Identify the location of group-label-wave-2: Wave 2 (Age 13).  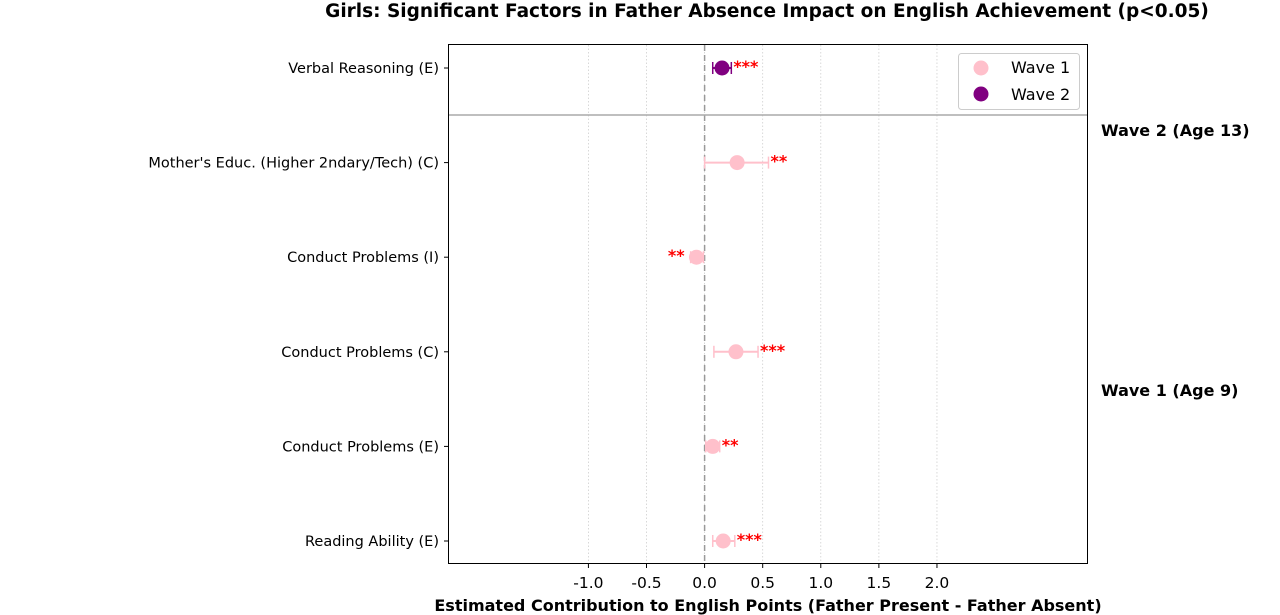
(1175, 130).